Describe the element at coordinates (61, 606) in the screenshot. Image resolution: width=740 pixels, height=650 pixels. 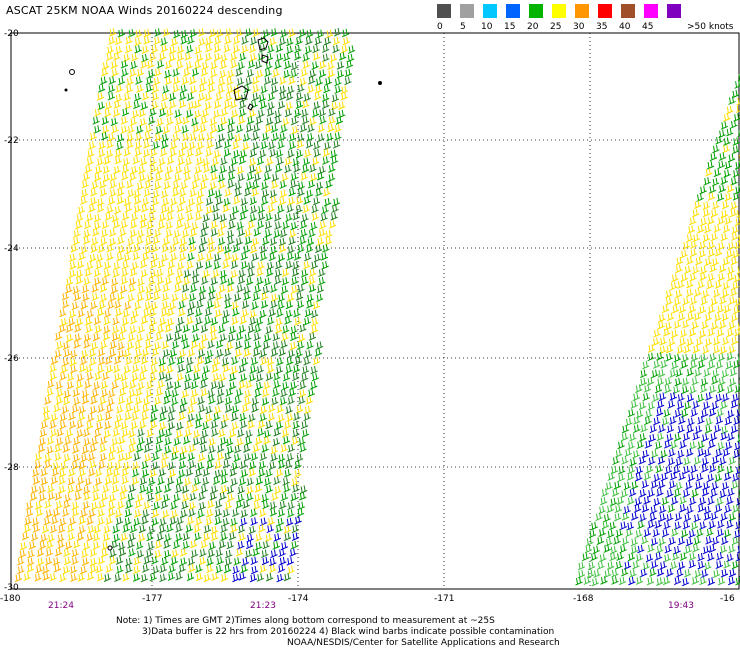
I see `pass-time-label: 21:24` at that location.